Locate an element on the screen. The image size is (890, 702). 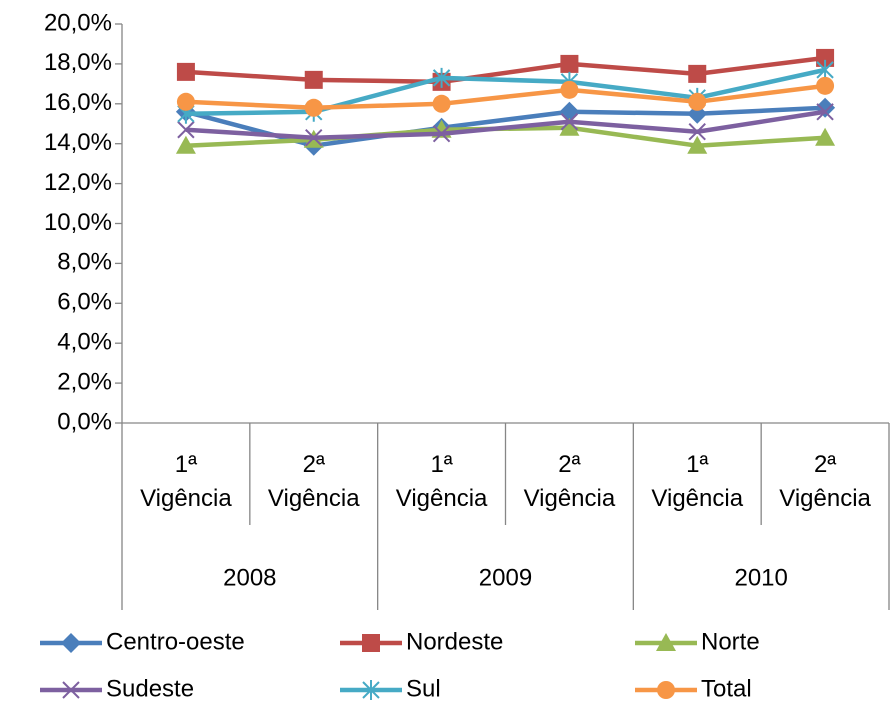
legend-label: Nordeste is located at coordinates (454, 641).